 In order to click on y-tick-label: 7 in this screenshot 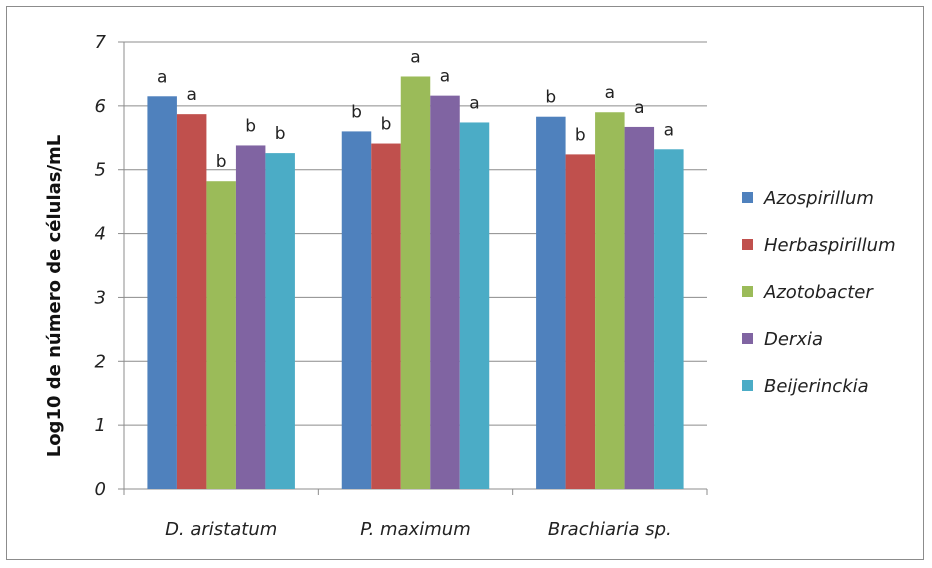, I will do `click(101, 42)`.